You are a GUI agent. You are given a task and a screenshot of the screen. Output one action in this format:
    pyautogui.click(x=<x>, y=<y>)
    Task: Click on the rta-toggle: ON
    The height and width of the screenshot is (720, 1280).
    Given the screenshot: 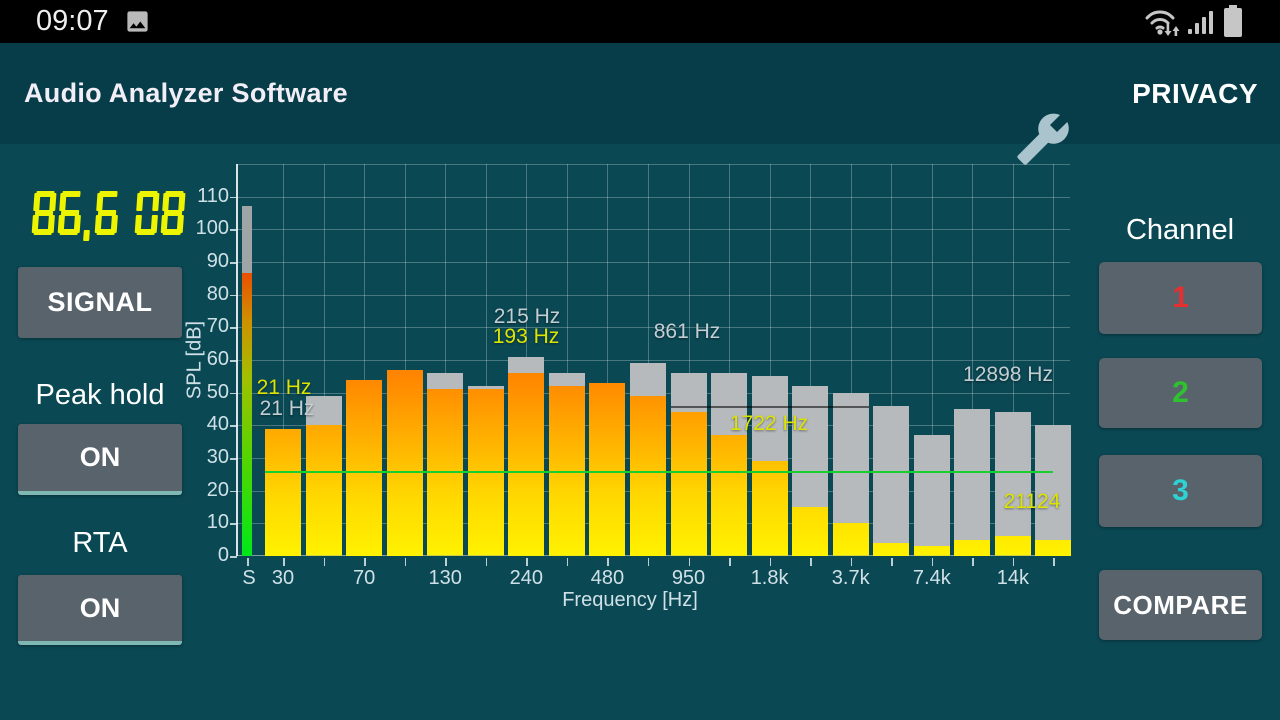 What is the action you would take?
    pyautogui.click(x=100, y=610)
    